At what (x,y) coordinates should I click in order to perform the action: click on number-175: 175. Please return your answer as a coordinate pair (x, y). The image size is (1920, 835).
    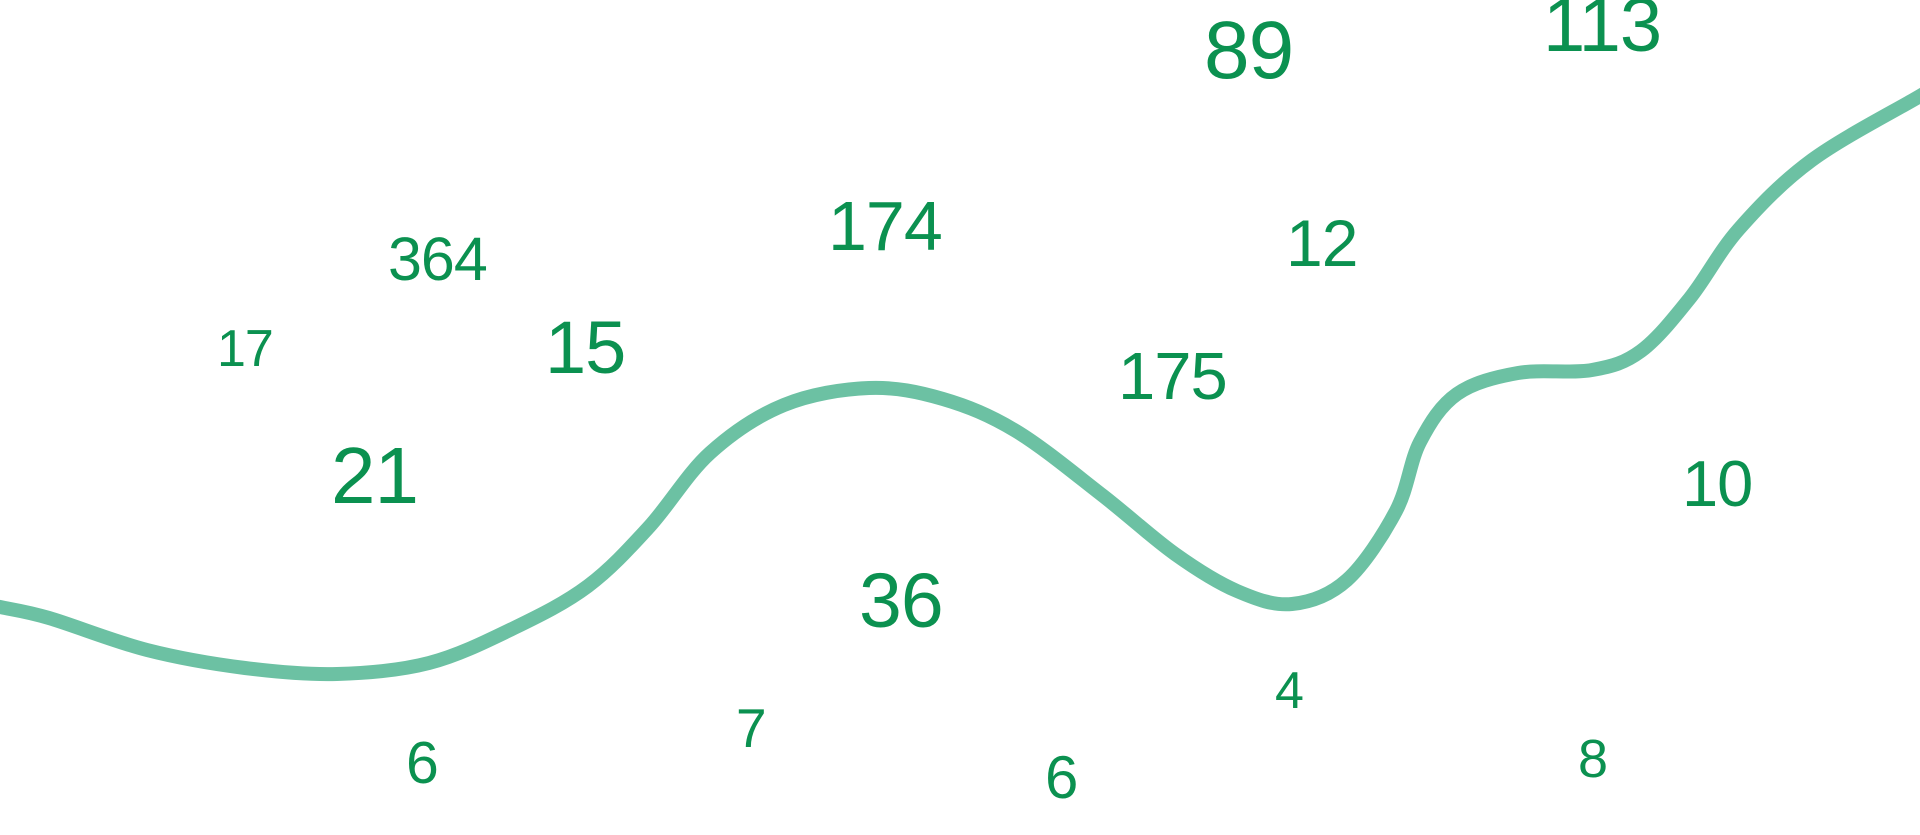
    Looking at the image, I should click on (1173, 376).